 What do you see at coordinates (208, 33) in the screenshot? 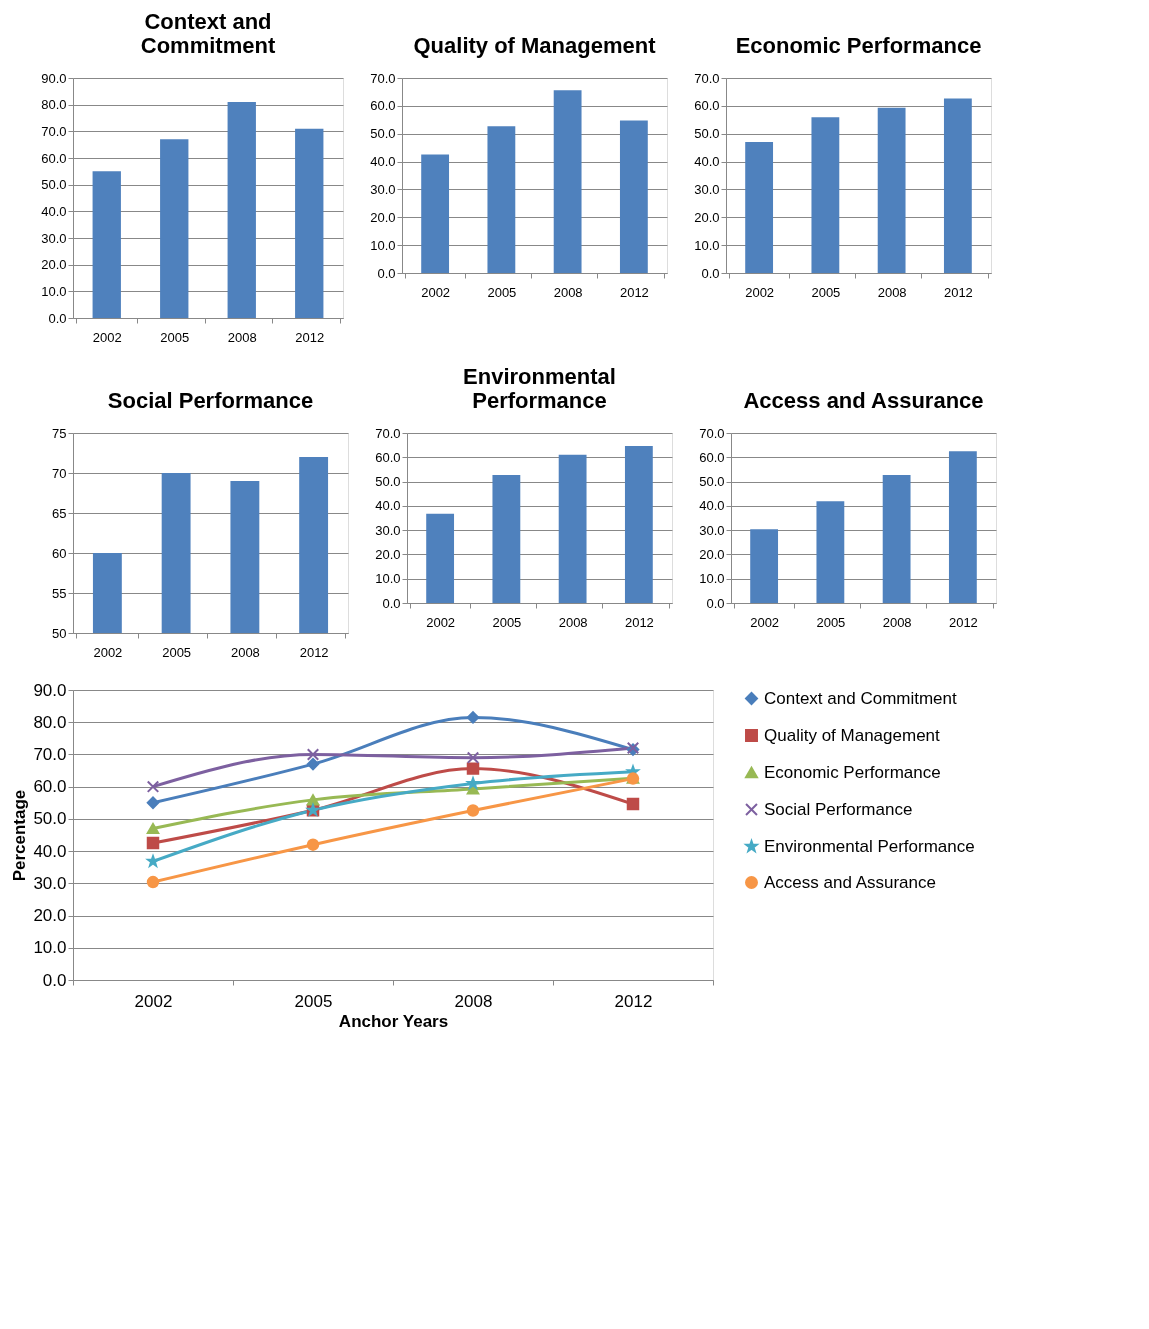
I see `chart-title: Context and Commitment` at bounding box center [208, 33].